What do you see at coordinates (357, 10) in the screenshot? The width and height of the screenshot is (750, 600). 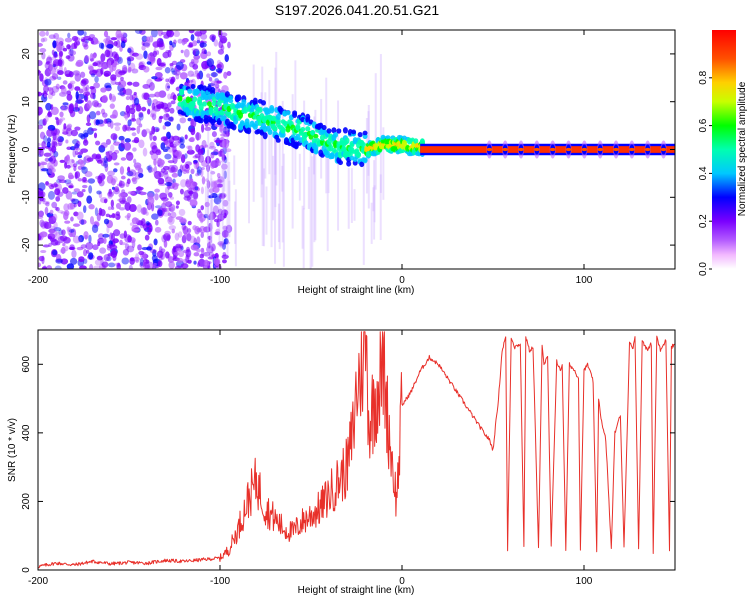 I see `figure-title: S197.2026.041.20.51.G21` at bounding box center [357, 10].